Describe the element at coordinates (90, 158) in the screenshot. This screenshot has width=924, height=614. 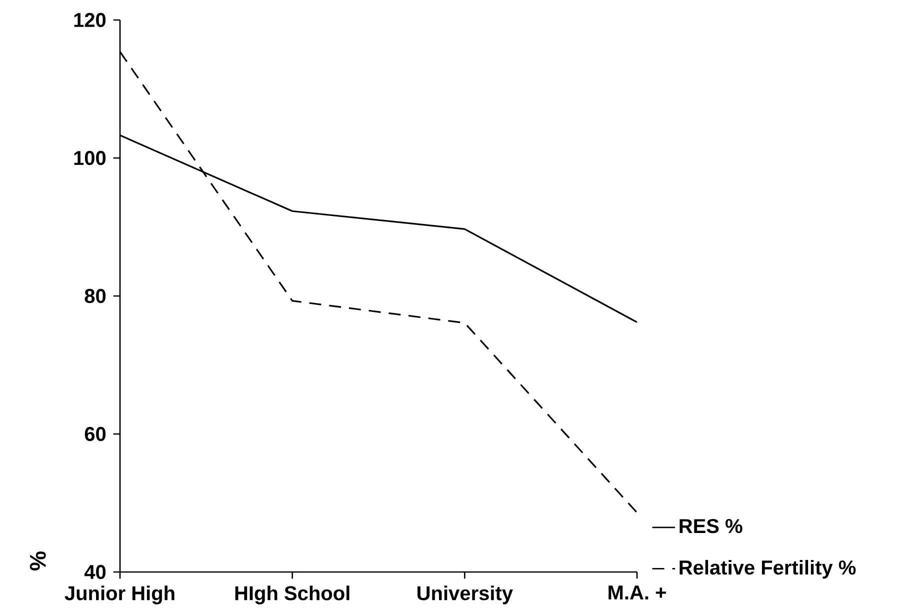
I see `y-tick-label: 100` at that location.